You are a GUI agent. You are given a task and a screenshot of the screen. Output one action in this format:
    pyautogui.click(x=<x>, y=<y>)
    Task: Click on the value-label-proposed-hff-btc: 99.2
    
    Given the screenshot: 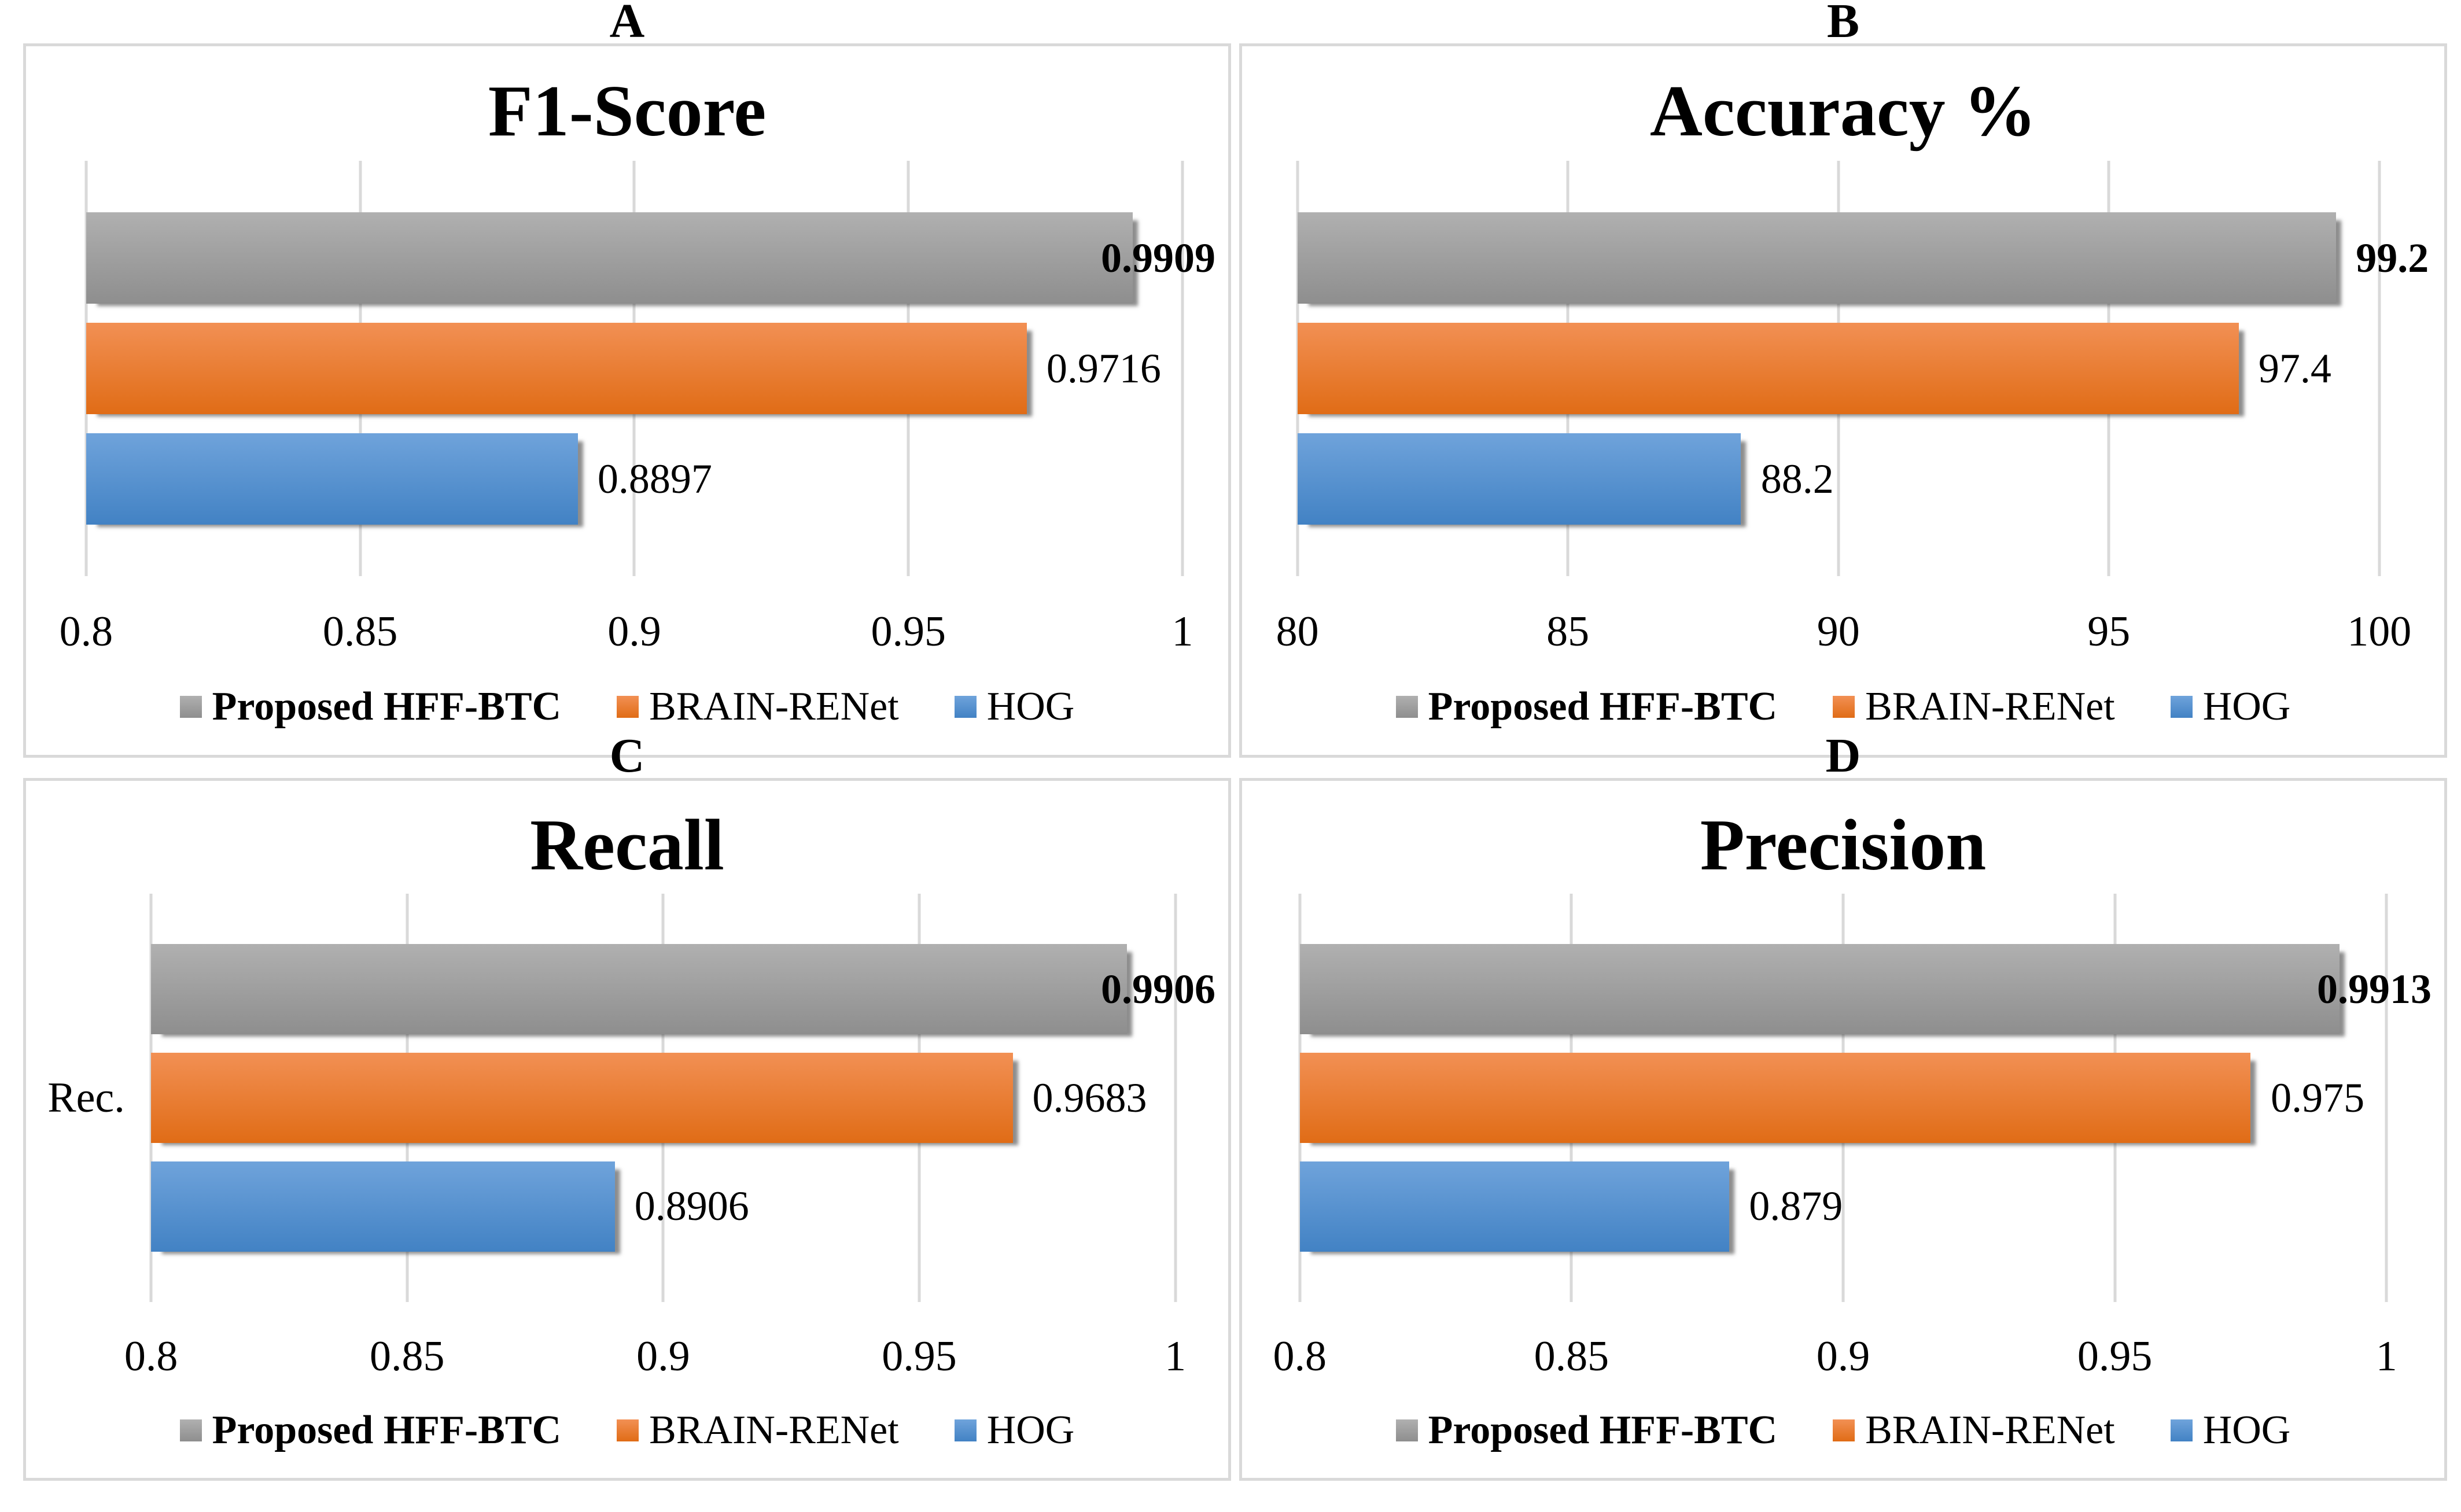 What is the action you would take?
    pyautogui.click(x=2392, y=257)
    